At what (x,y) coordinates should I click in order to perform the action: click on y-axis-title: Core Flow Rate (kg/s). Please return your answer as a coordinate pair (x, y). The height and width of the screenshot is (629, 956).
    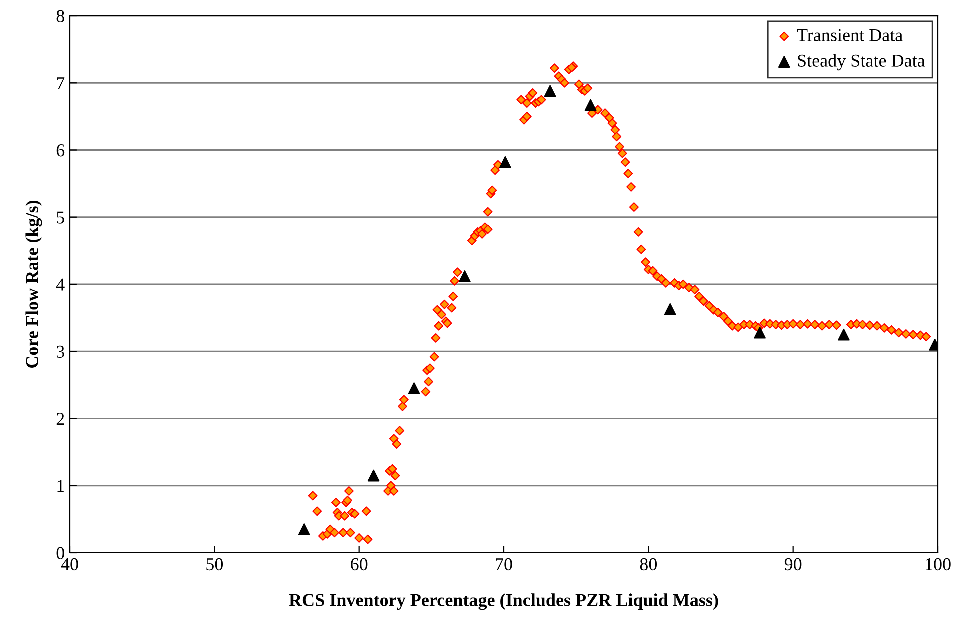
    Looking at the image, I should click on (34, 284).